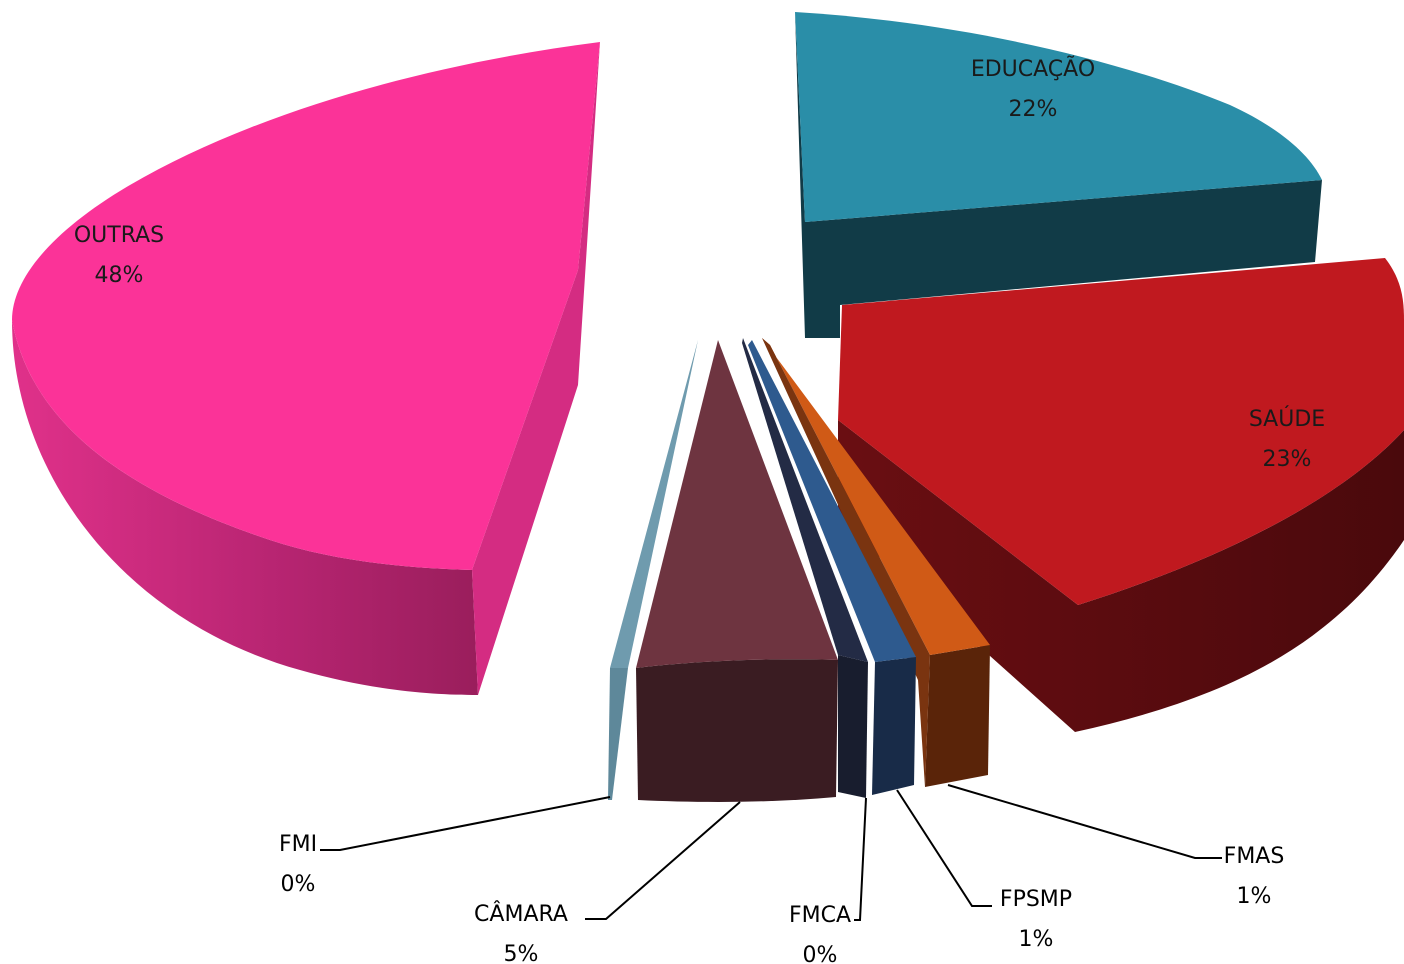 This screenshot has width=1404, height=964. What do you see at coordinates (521, 914) in the screenshot?
I see `camara-label: CÂMARA` at bounding box center [521, 914].